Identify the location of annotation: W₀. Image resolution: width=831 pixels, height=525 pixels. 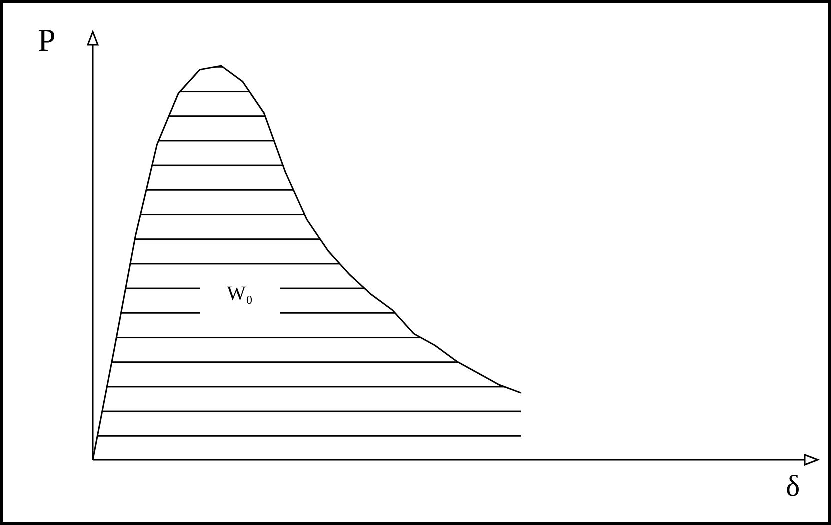
(240, 294).